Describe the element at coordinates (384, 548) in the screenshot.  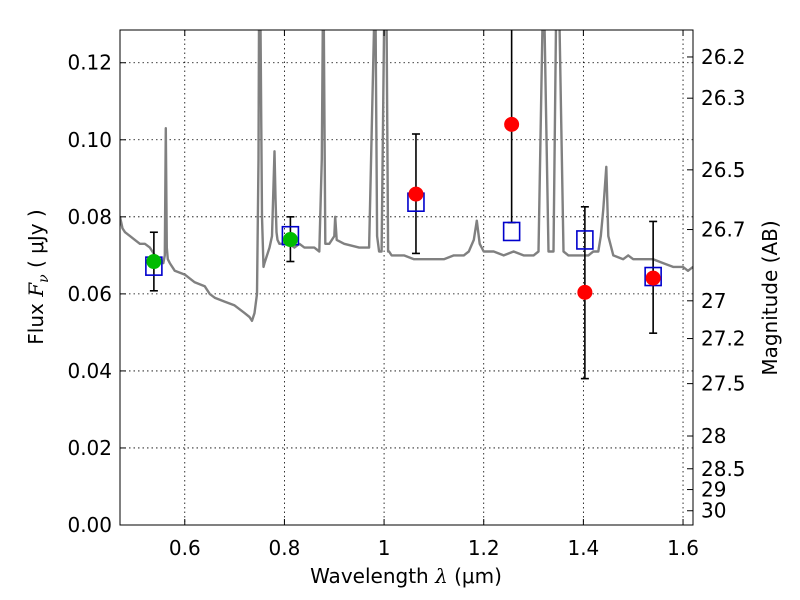
I see `x-tick-label: 1` at that location.